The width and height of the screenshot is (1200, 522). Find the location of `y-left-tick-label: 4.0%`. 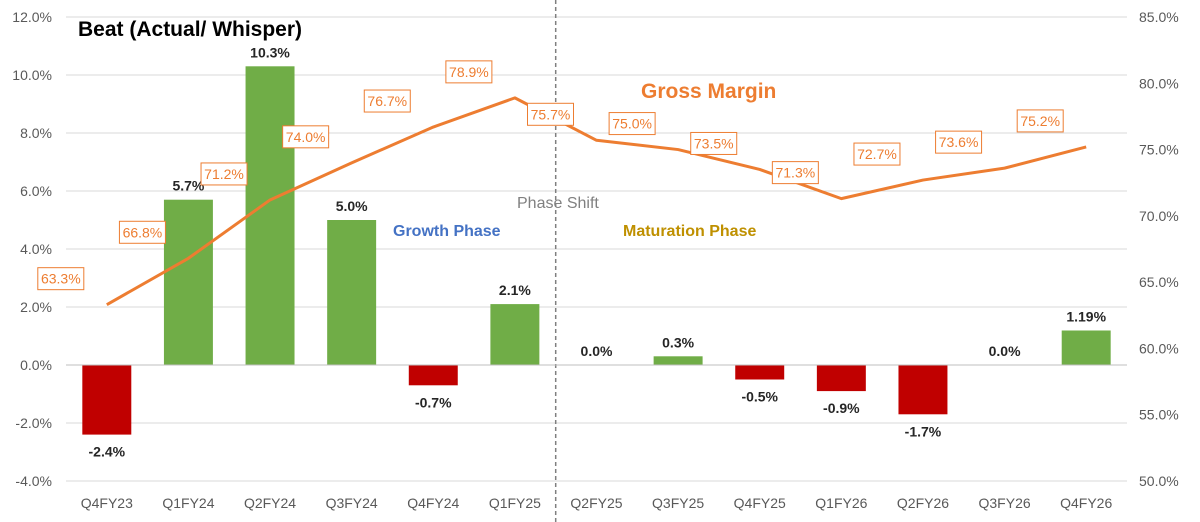

y-left-tick-label: 4.0% is located at coordinates (36, 249).